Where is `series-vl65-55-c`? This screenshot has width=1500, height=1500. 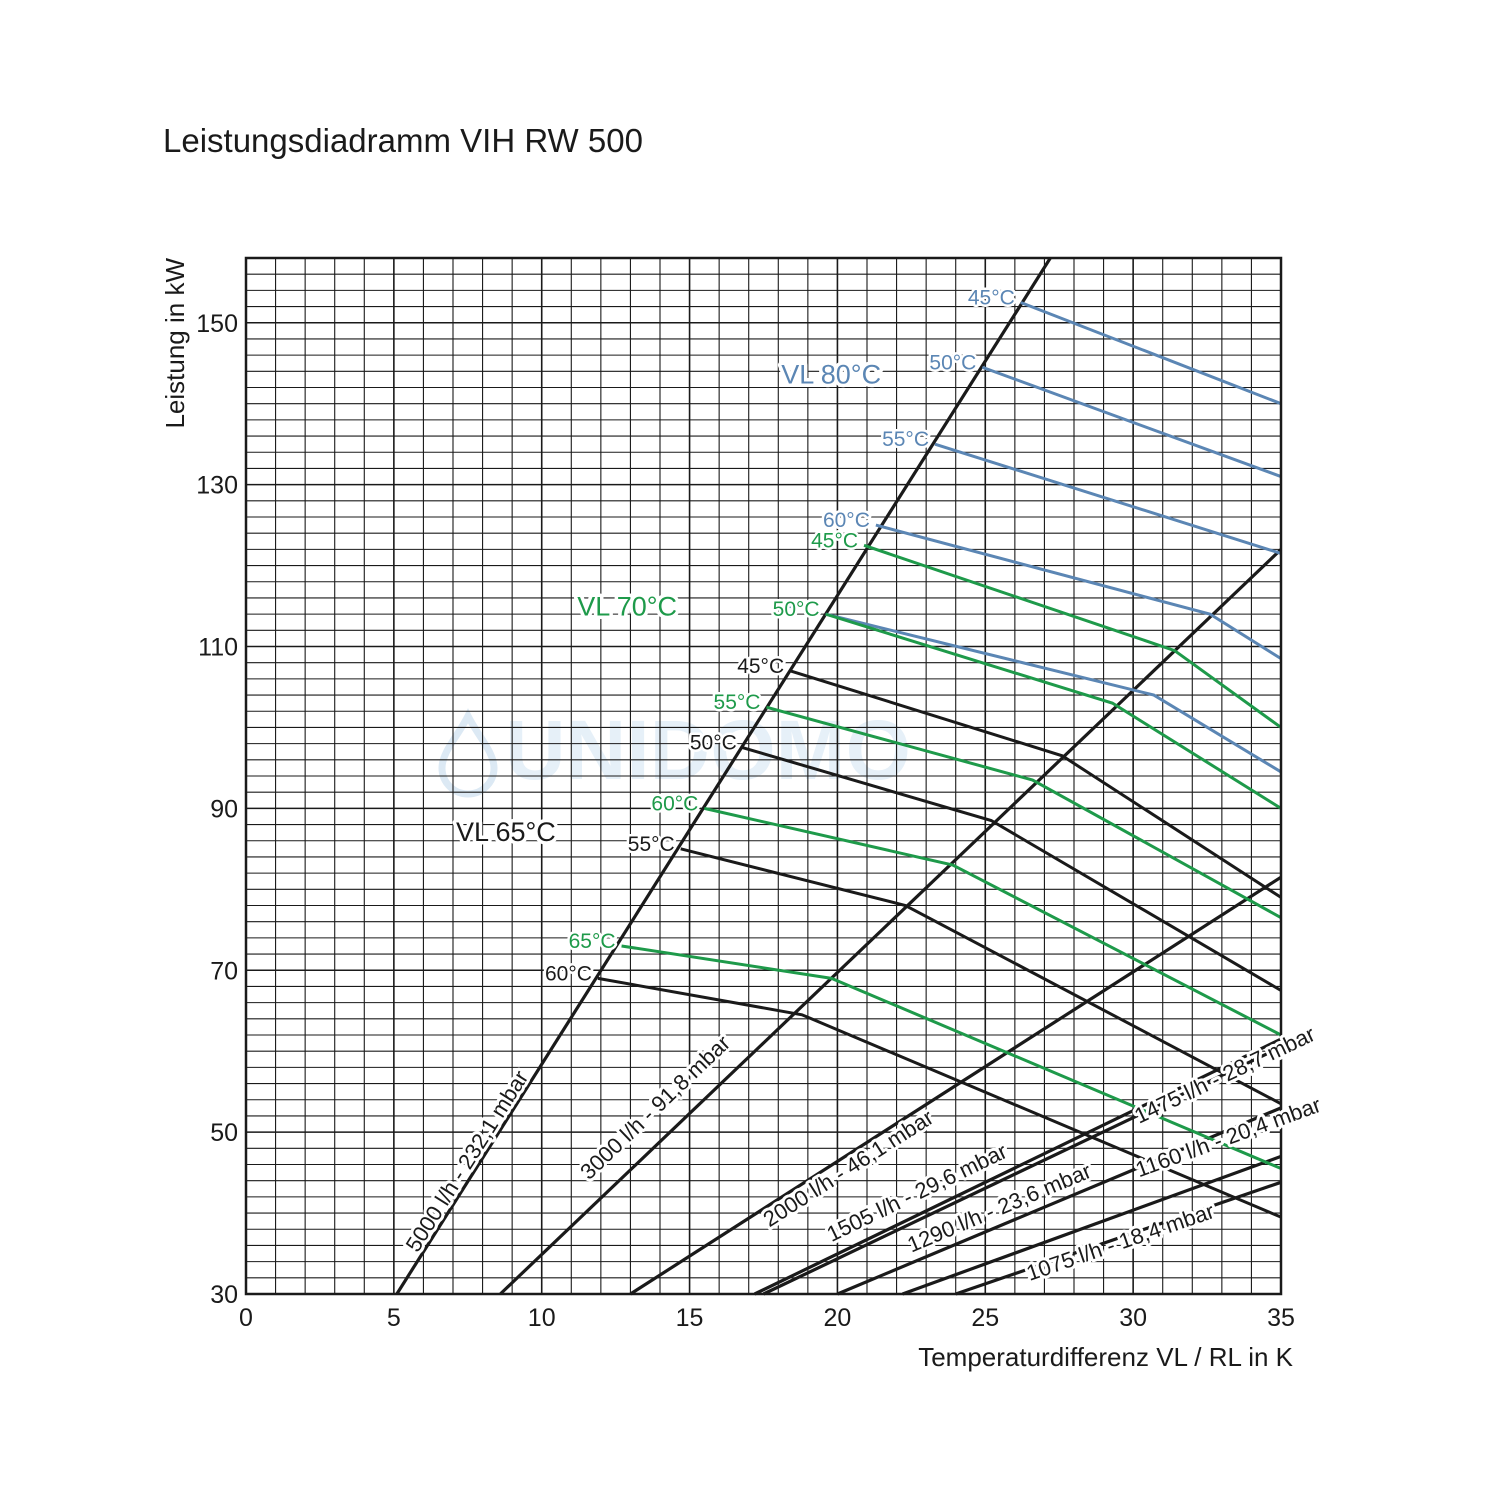 series-vl65-55-c is located at coordinates (981, 976).